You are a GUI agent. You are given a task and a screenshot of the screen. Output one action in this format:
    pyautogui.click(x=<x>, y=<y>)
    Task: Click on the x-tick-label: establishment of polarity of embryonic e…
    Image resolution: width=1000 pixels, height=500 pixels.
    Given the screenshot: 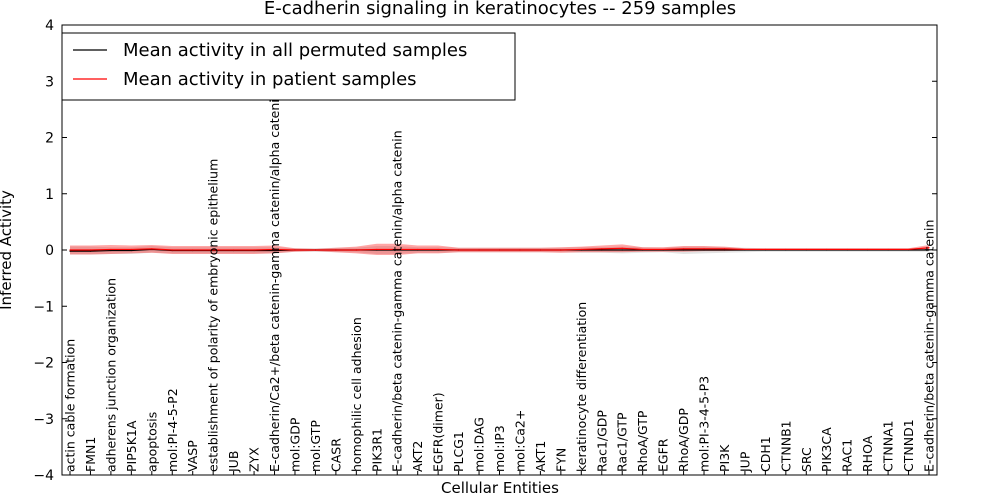 What is the action you would take?
    pyautogui.click(x=213, y=315)
    